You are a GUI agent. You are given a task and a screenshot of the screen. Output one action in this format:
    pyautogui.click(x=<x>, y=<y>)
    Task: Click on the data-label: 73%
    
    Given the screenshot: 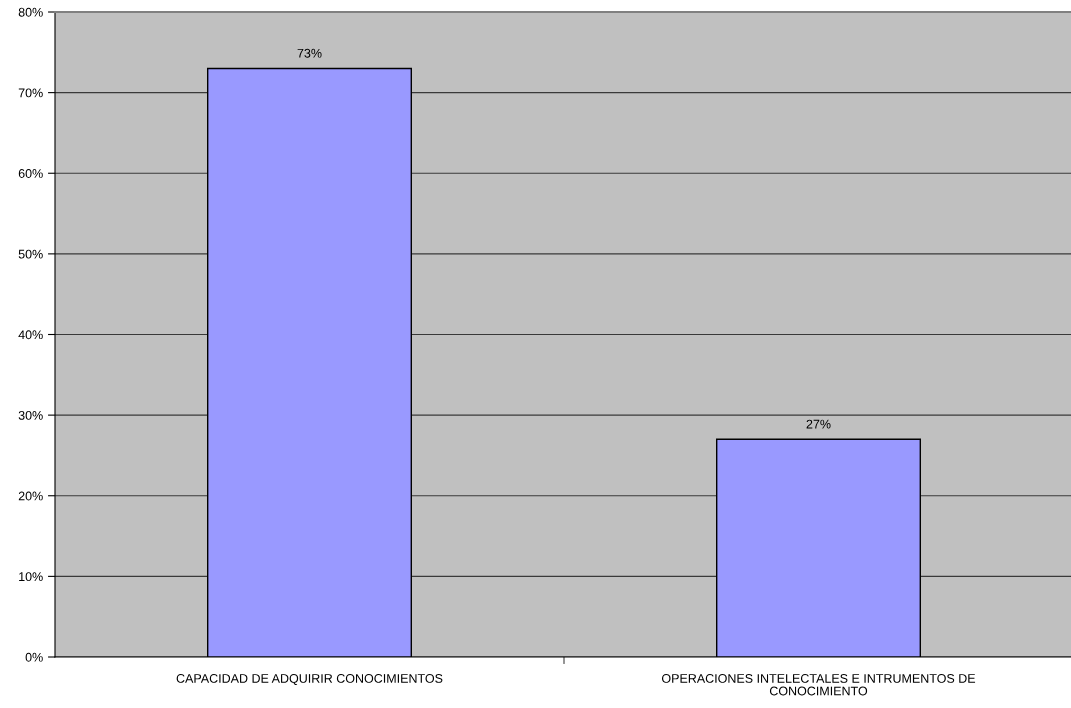 What is the action you would take?
    pyautogui.click(x=309, y=53)
    